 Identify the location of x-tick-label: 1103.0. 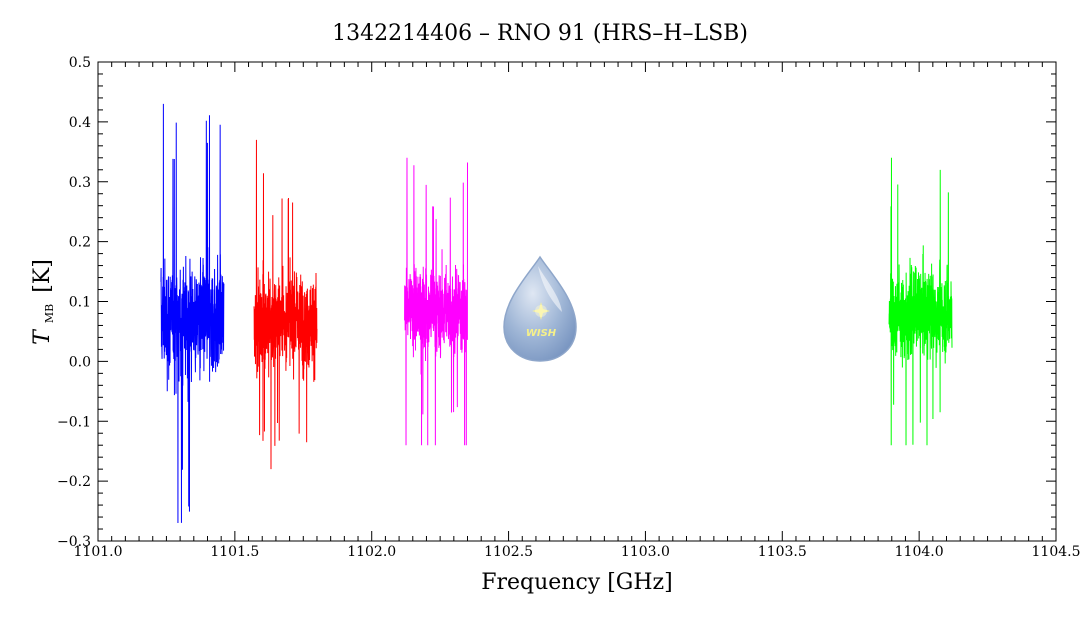
(645, 552).